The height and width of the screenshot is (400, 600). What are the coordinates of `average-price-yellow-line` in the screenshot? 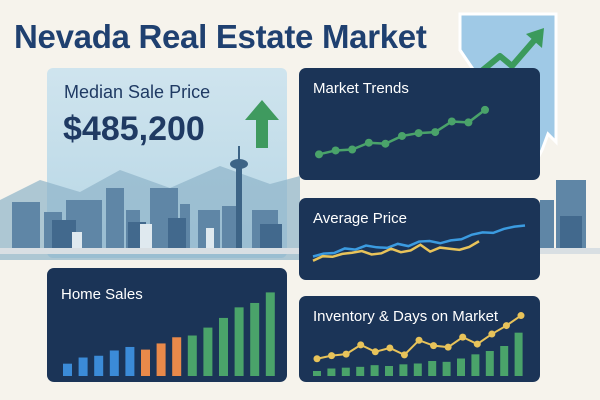 It's located at (396, 251).